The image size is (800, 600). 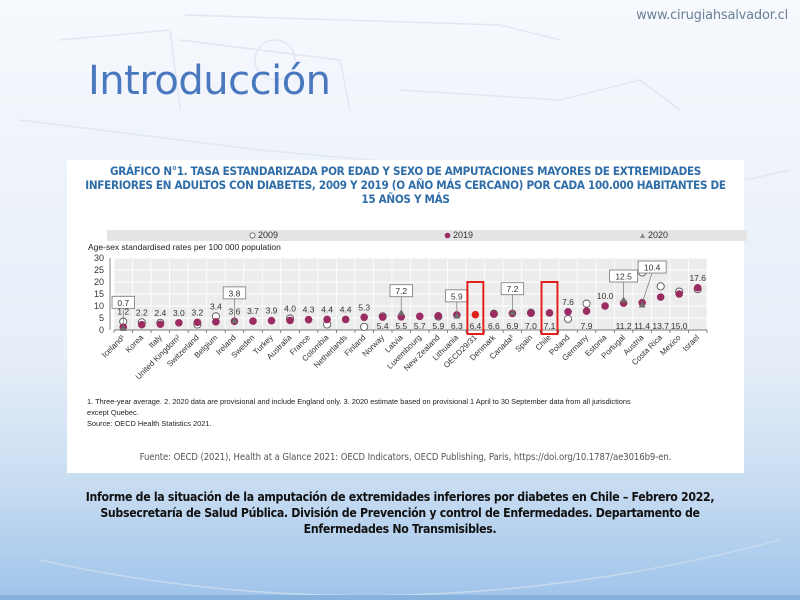 What do you see at coordinates (179, 313) in the screenshot?
I see `data-label: 3.0` at bounding box center [179, 313].